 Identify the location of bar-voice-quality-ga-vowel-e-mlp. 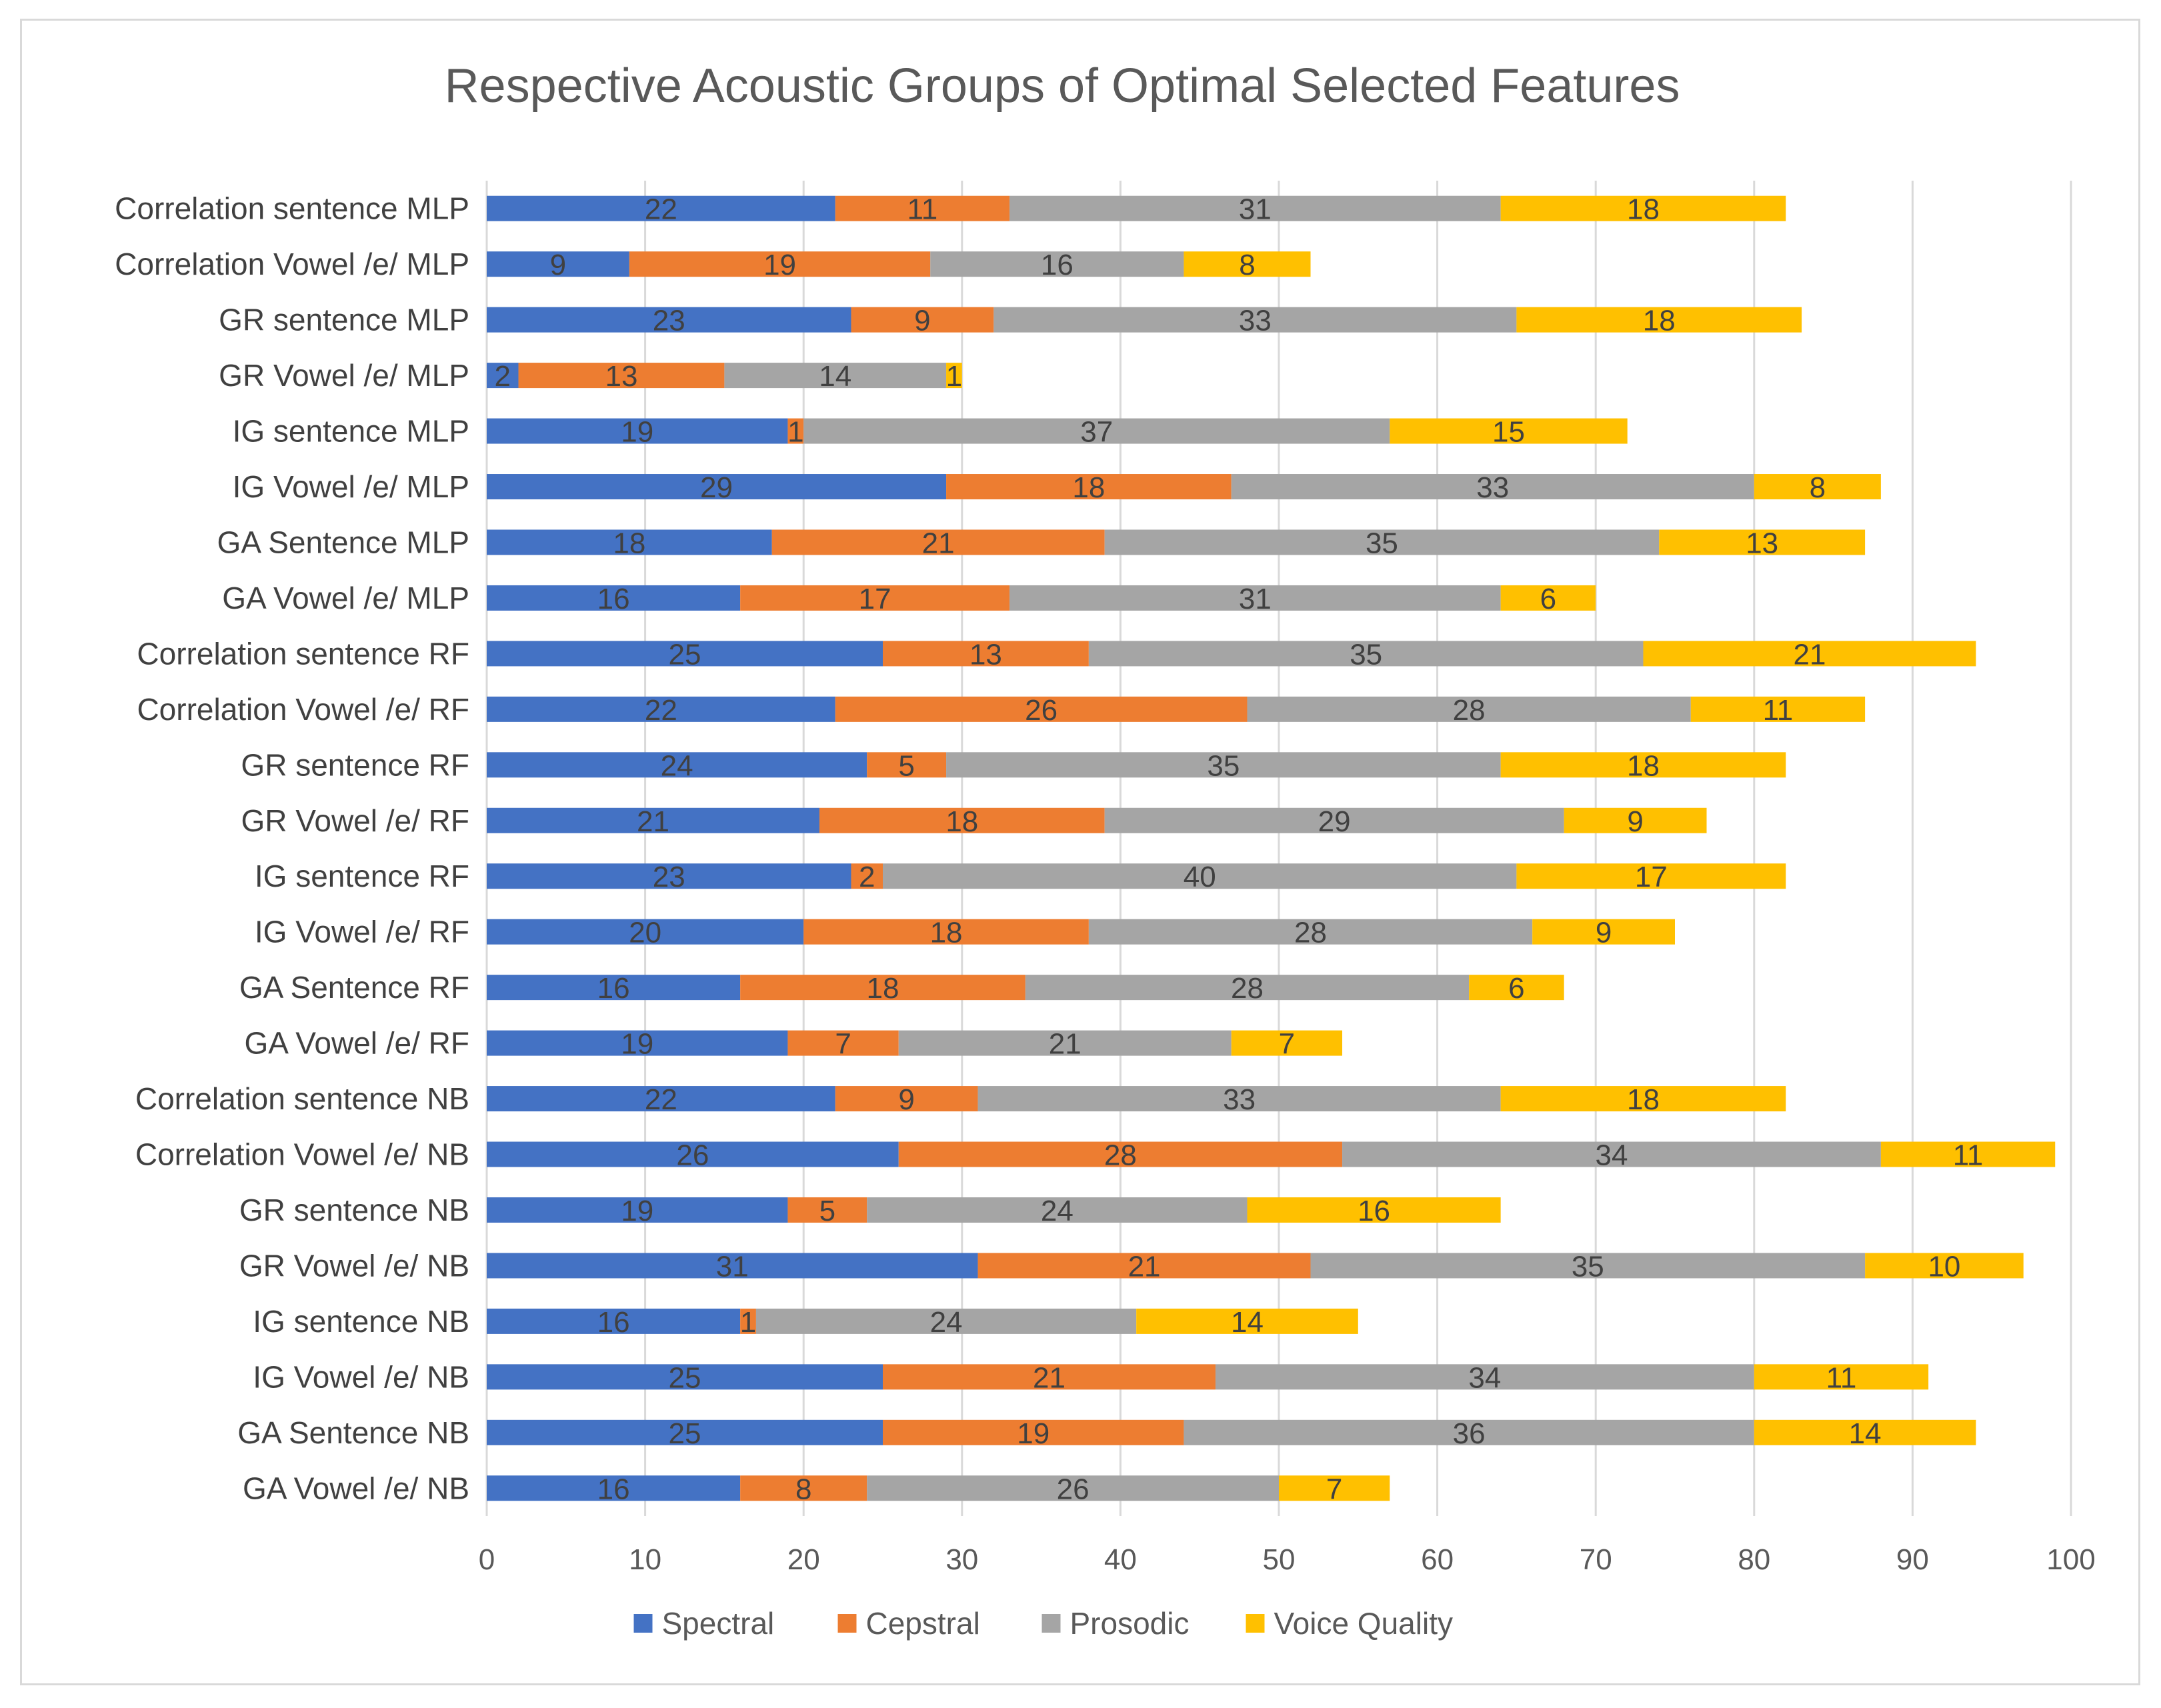
(1548, 598).